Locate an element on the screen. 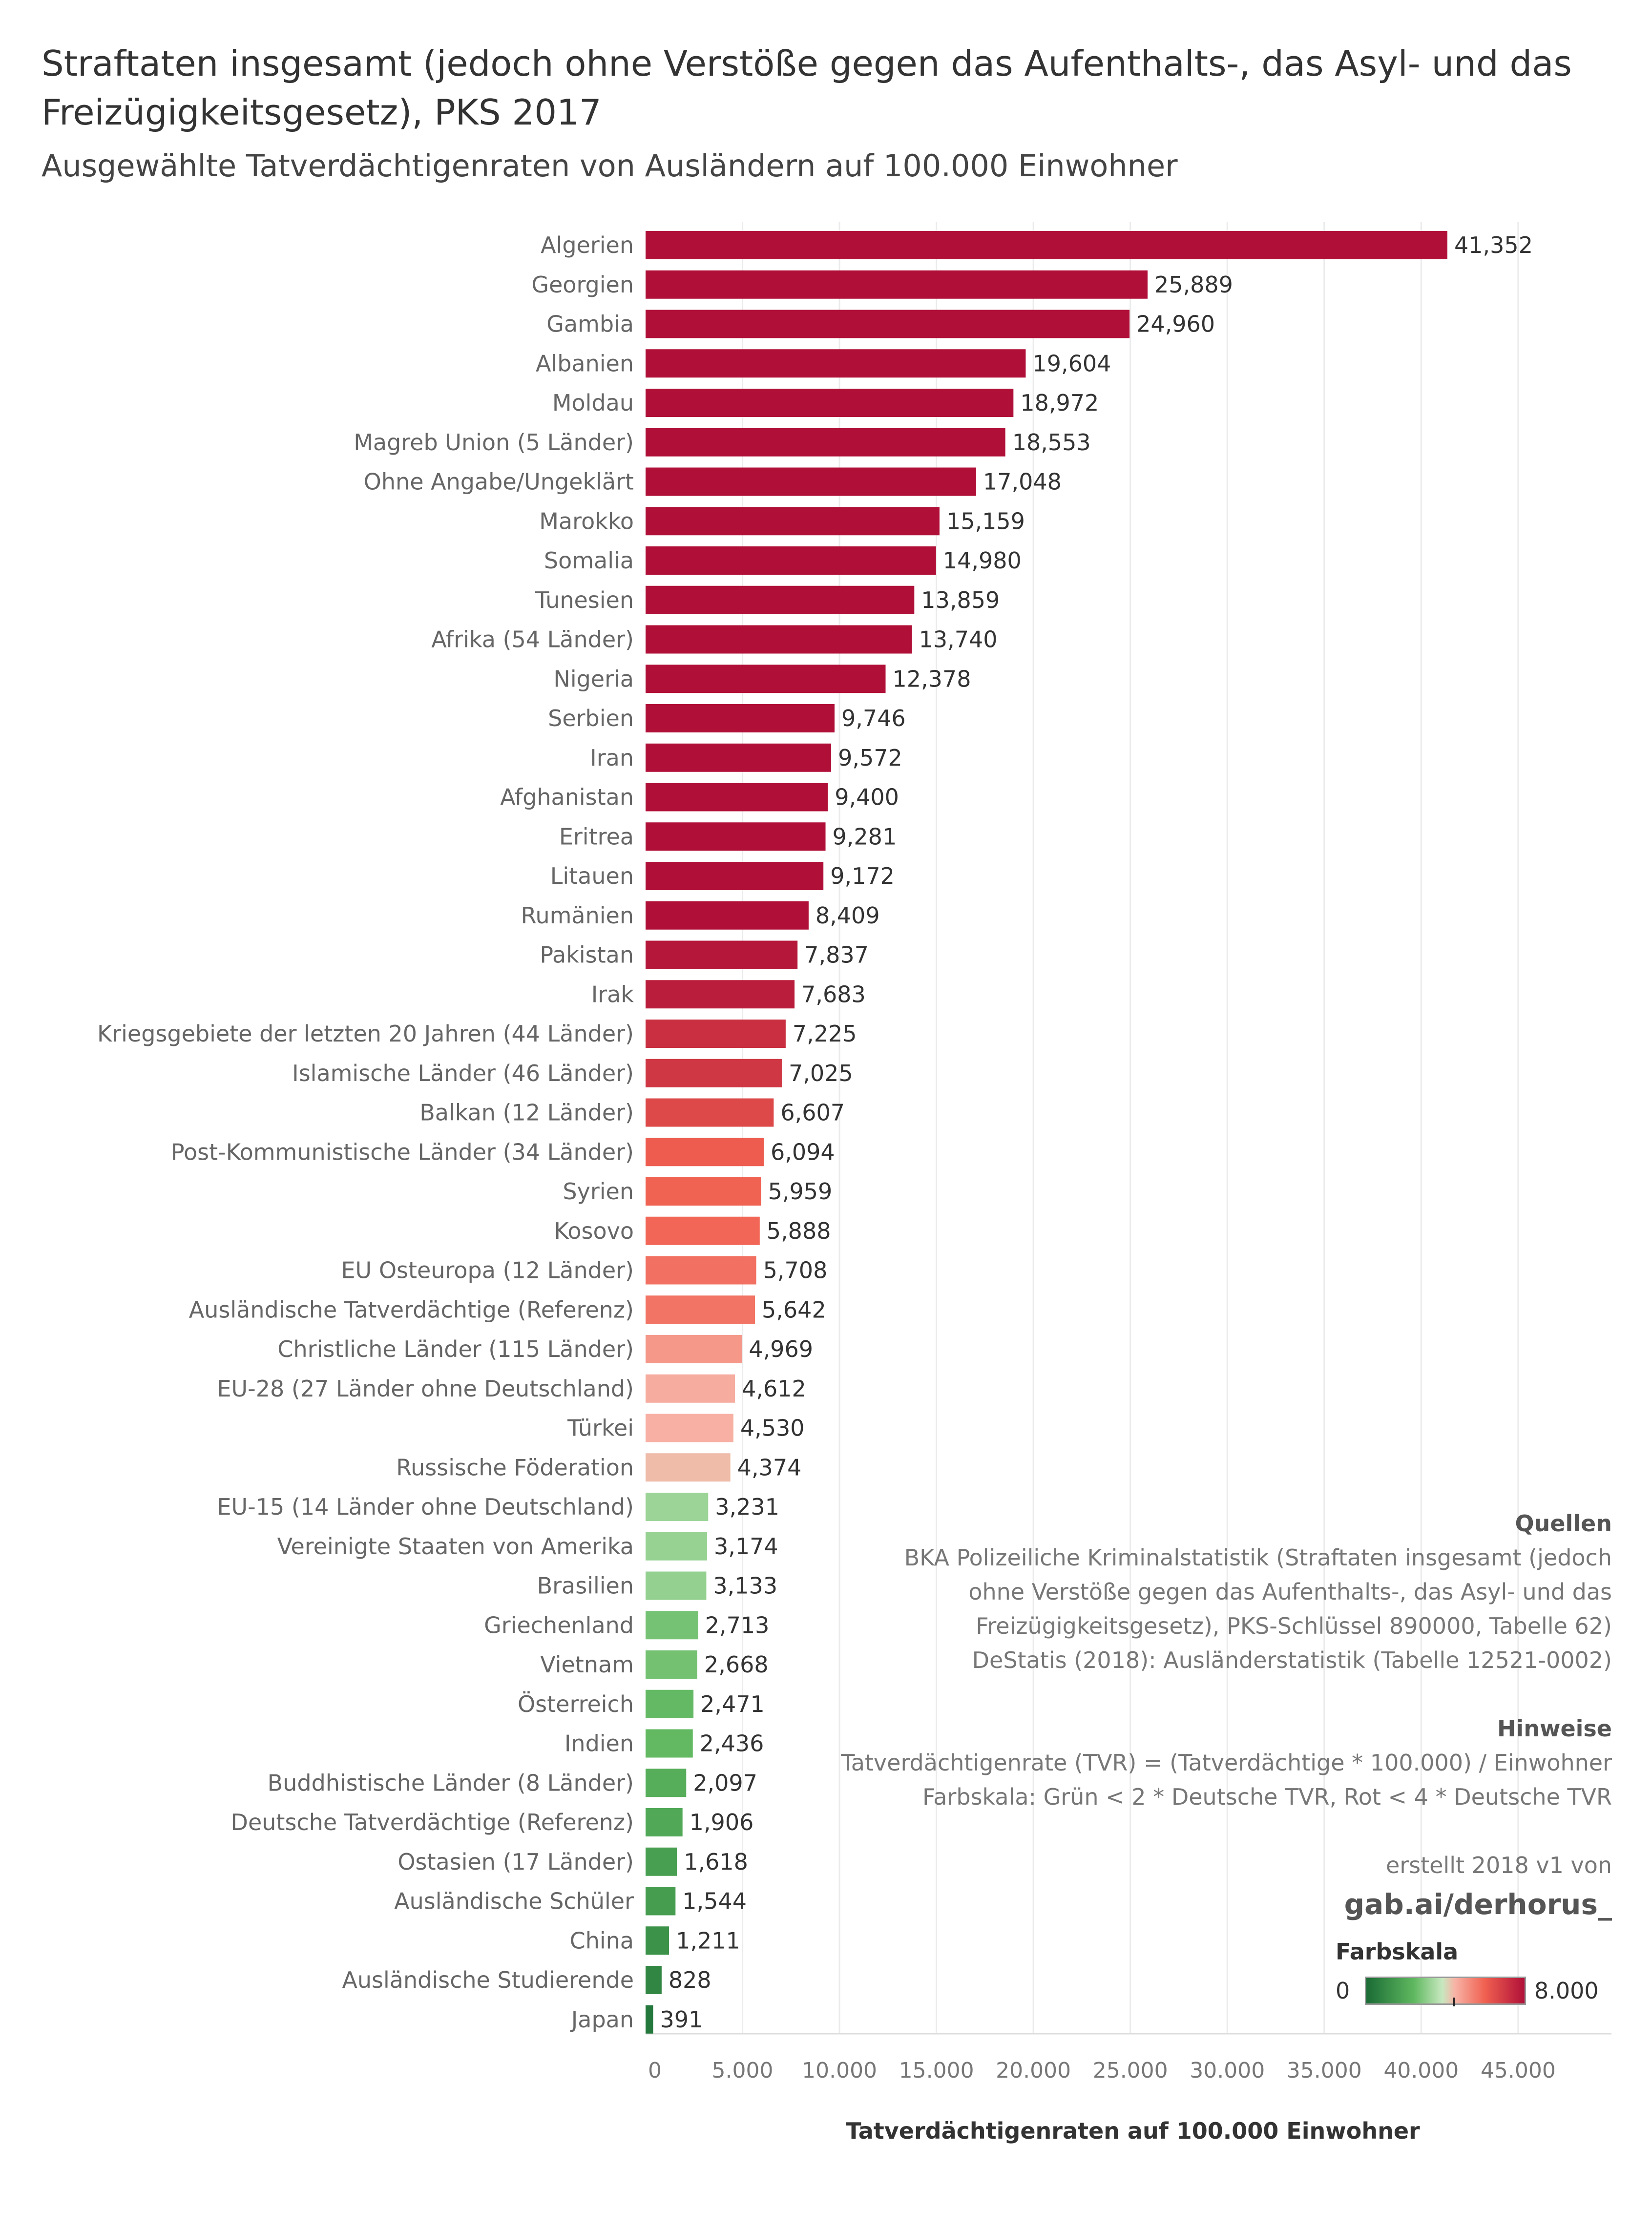  value-label: 18,553 is located at coordinates (1051, 442).